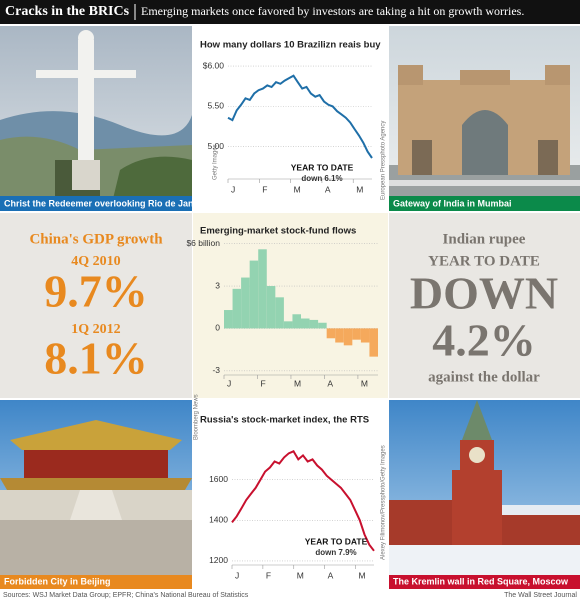  Describe the element at coordinates (284, 420) in the screenshot. I see `chart-title: Russia's stock-market index, the RTS` at that location.